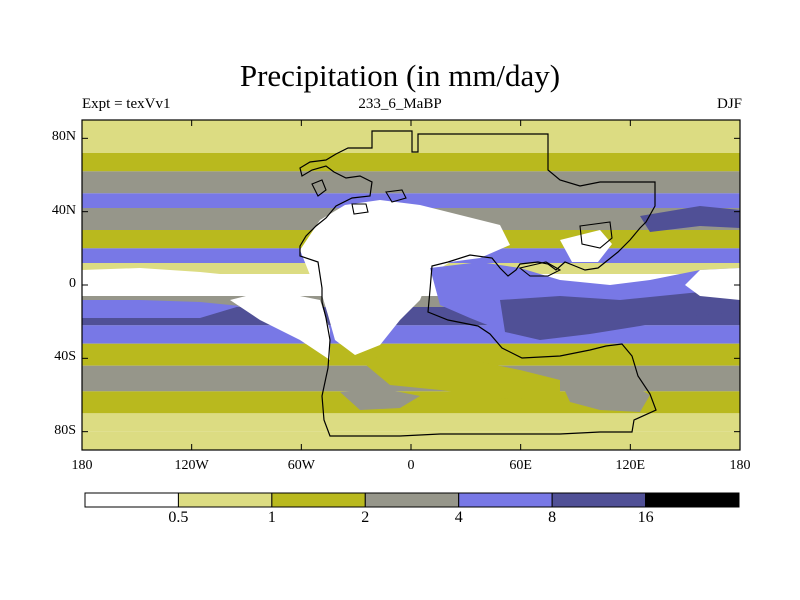  Describe the element at coordinates (630, 465) in the screenshot. I see `x-tick-label: 120E` at that location.